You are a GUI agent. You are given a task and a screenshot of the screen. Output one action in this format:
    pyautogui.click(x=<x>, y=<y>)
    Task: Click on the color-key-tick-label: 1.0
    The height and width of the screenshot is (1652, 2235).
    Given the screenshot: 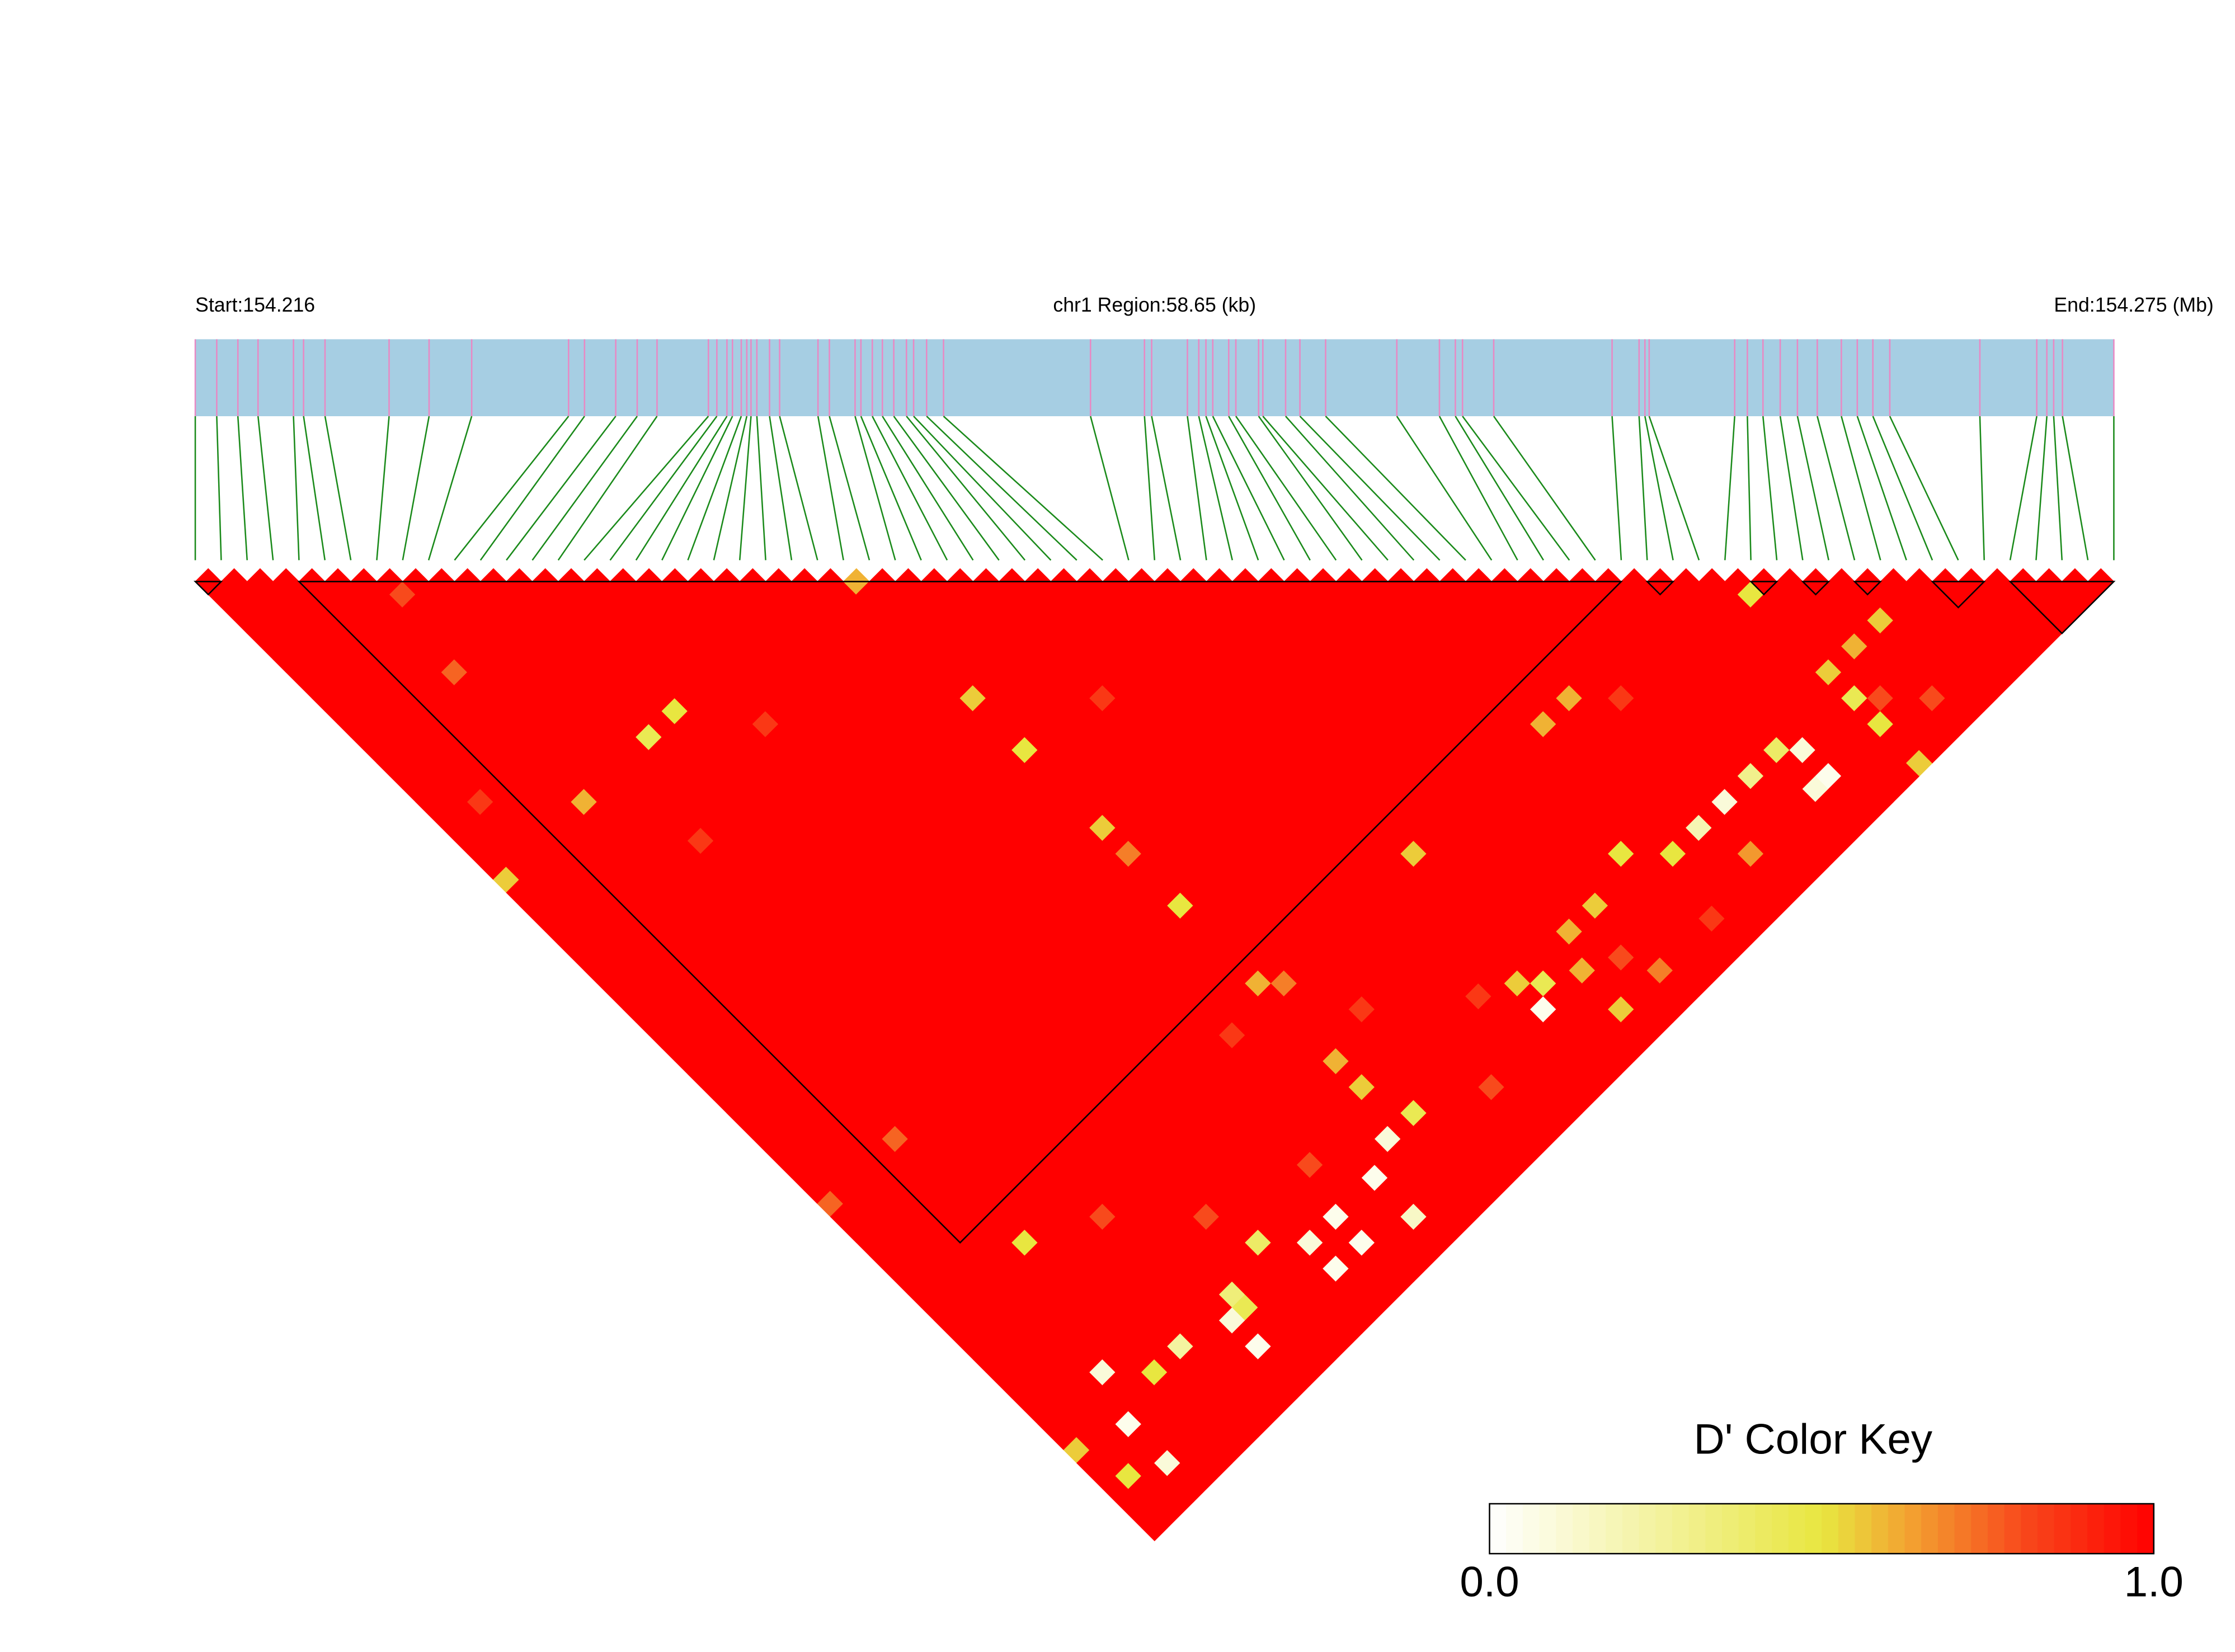 What is the action you would take?
    pyautogui.click(x=2154, y=1582)
    